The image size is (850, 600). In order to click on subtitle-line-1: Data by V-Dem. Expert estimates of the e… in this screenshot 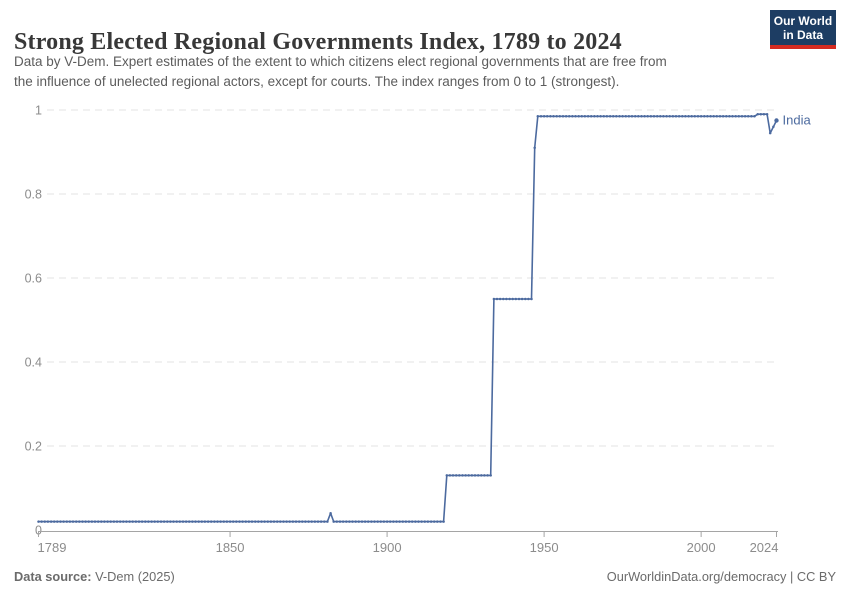, I will do `click(340, 61)`.